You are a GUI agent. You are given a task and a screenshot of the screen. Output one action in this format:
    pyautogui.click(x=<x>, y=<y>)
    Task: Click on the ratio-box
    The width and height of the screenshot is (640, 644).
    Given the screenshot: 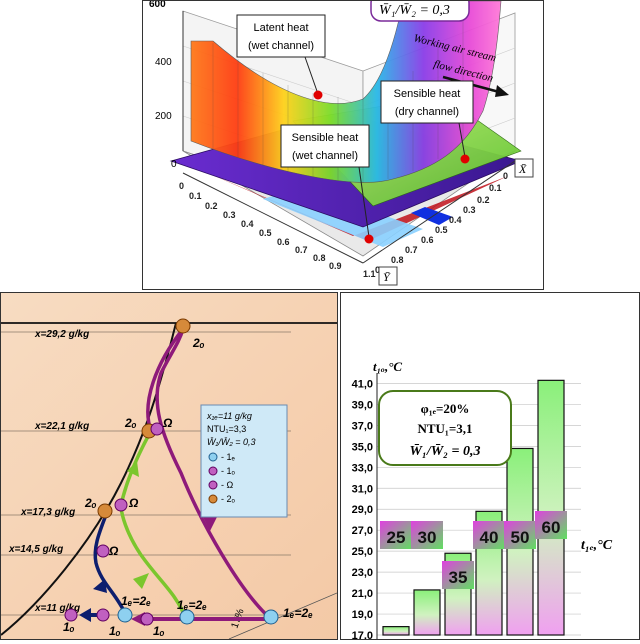 What is the action you would take?
    pyautogui.click(x=420, y=11)
    